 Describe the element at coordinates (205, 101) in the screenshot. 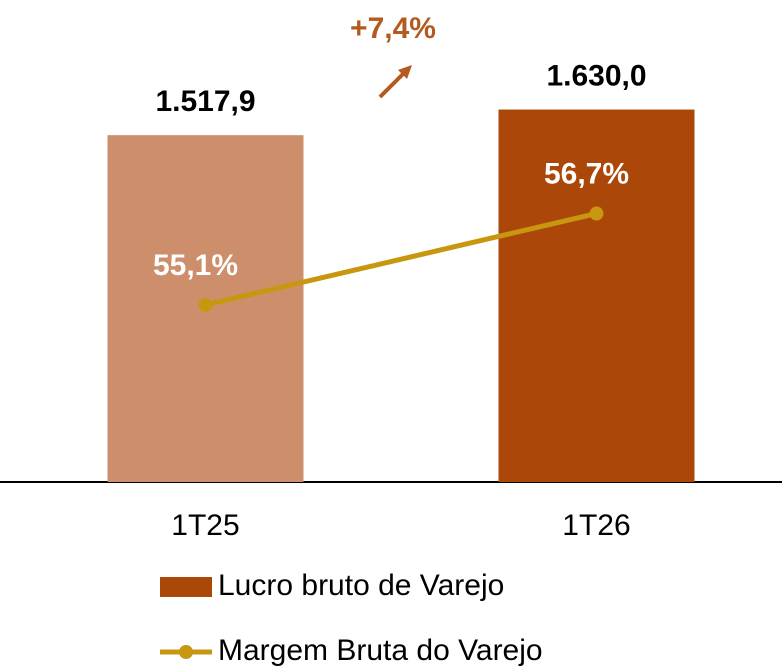

I see `bar-value-label: 1.517,9` at that location.